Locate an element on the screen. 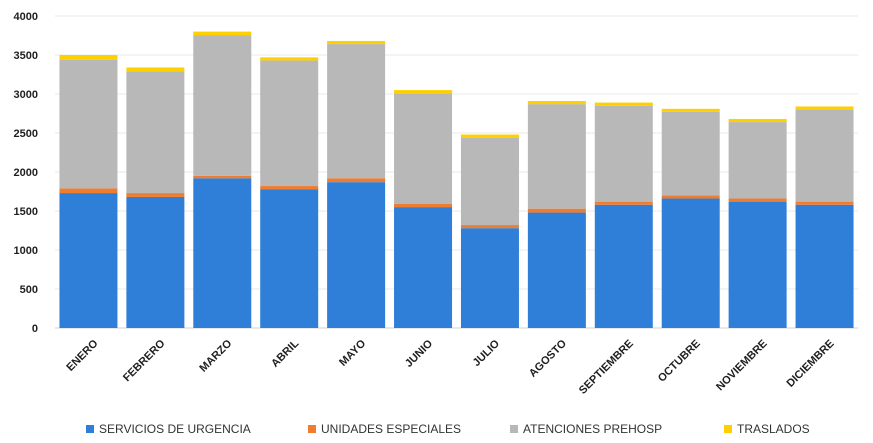 The height and width of the screenshot is (443, 873). x-tick-label-julio: JULIO is located at coordinates (487, 353).